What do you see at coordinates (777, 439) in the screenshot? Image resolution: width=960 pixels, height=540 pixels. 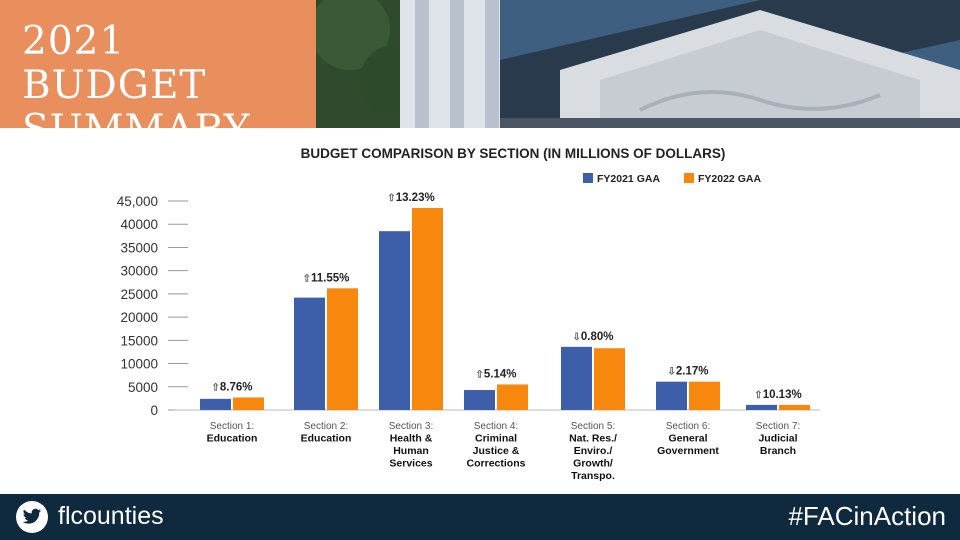 I see `x-label-section-7: Judicial` at bounding box center [777, 439].